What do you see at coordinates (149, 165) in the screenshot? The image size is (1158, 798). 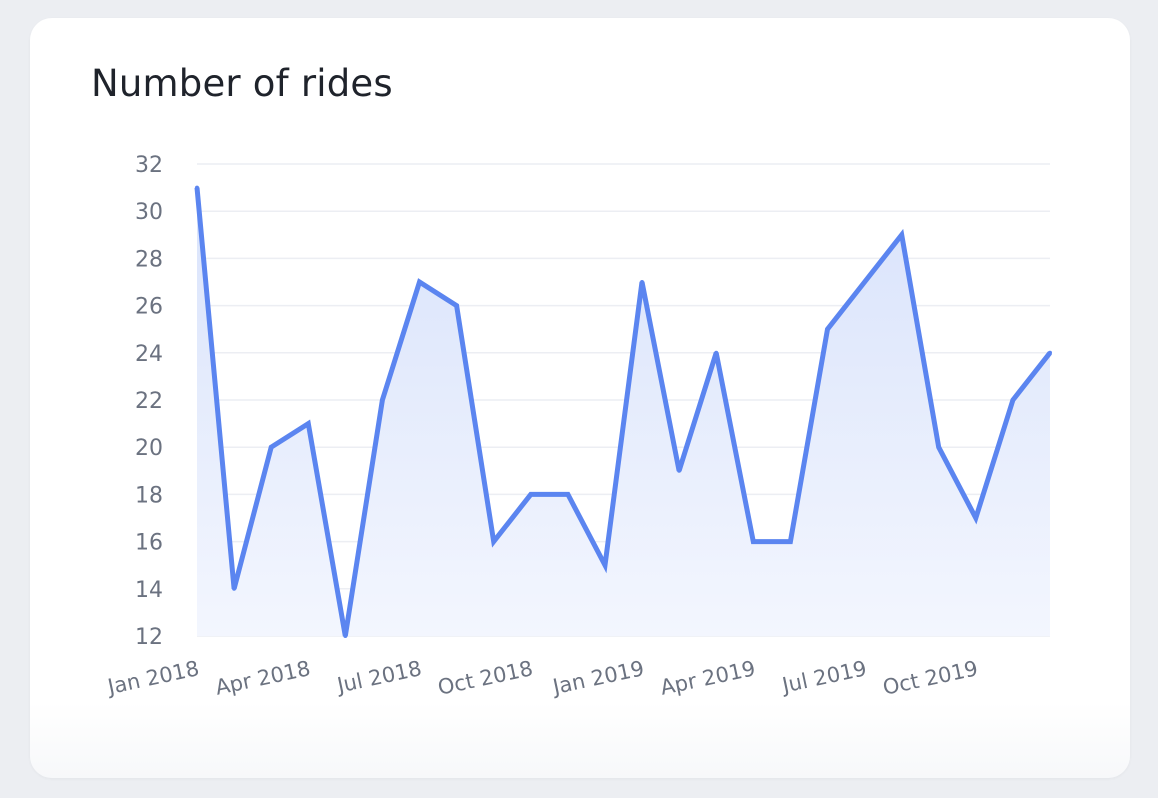 I see `y-tick-label: 32` at bounding box center [149, 165].